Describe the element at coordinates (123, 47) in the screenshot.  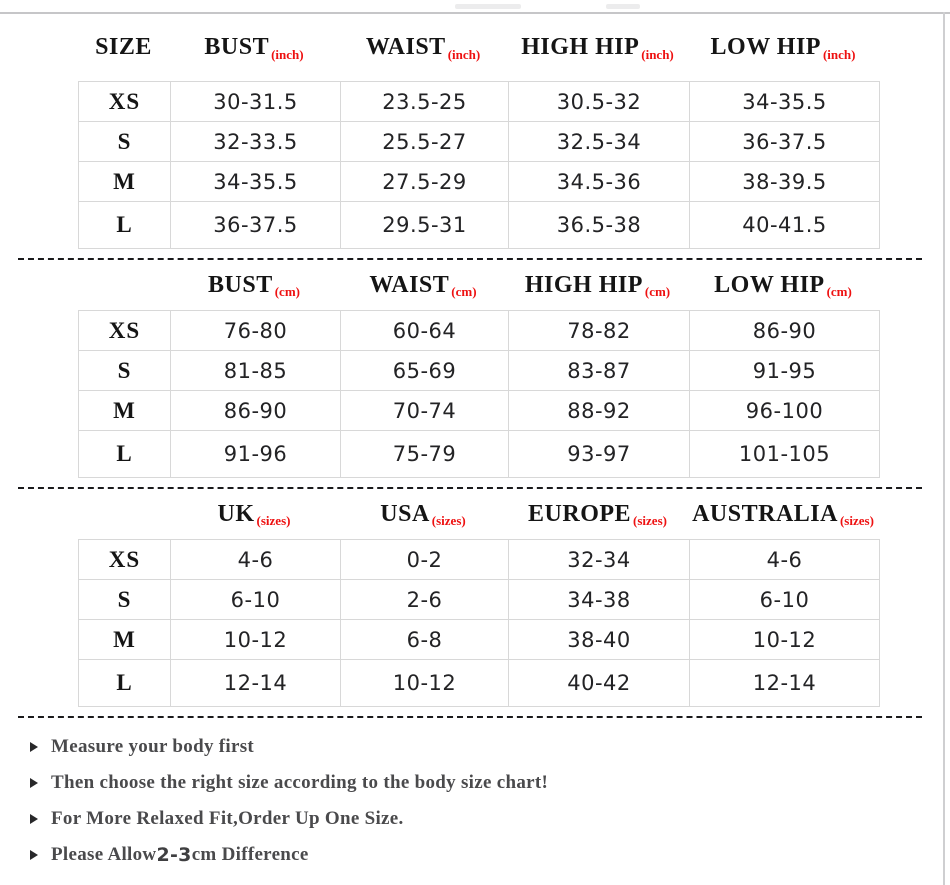
I see `column-header: SIZE` at that location.